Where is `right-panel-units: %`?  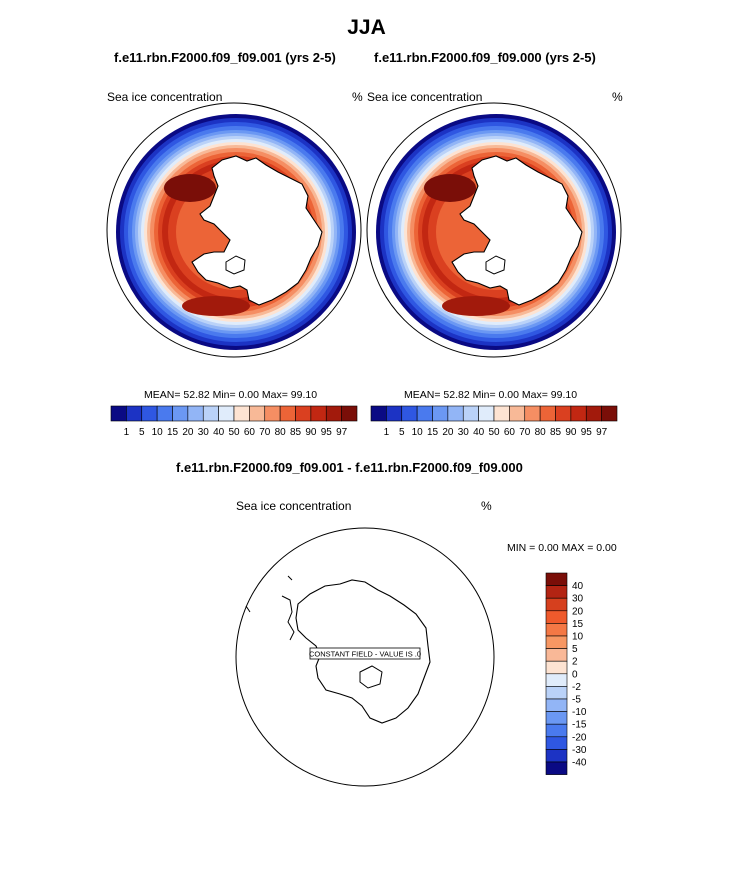 right-panel-units: % is located at coordinates (617, 97).